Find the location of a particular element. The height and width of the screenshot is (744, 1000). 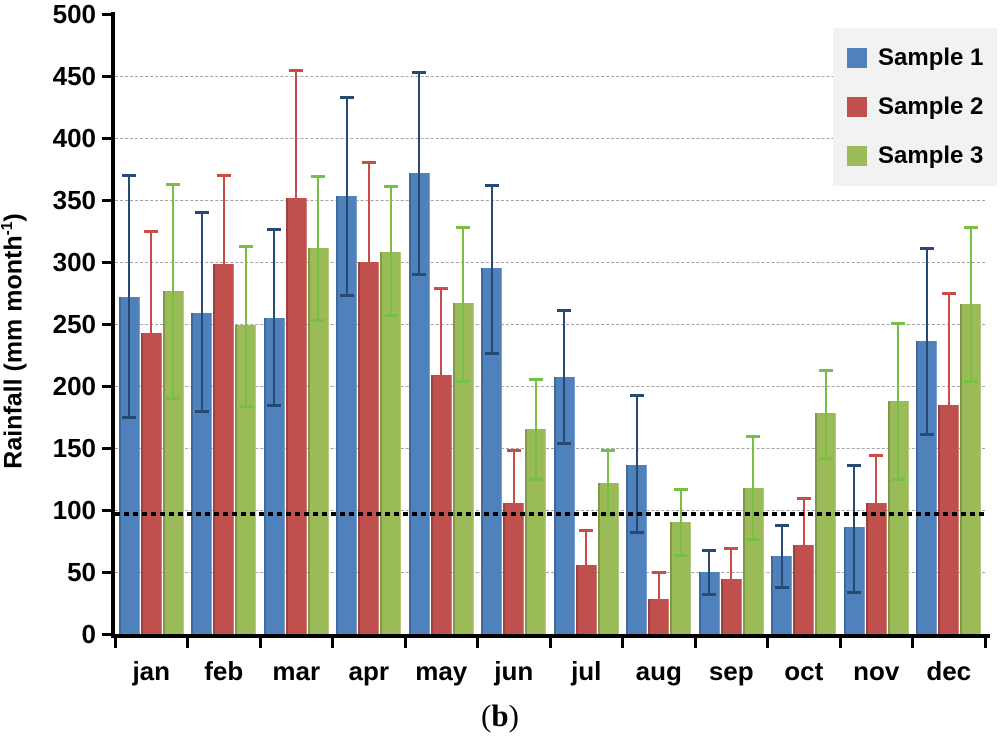

bar-sample1-feb is located at coordinates (202, 473).